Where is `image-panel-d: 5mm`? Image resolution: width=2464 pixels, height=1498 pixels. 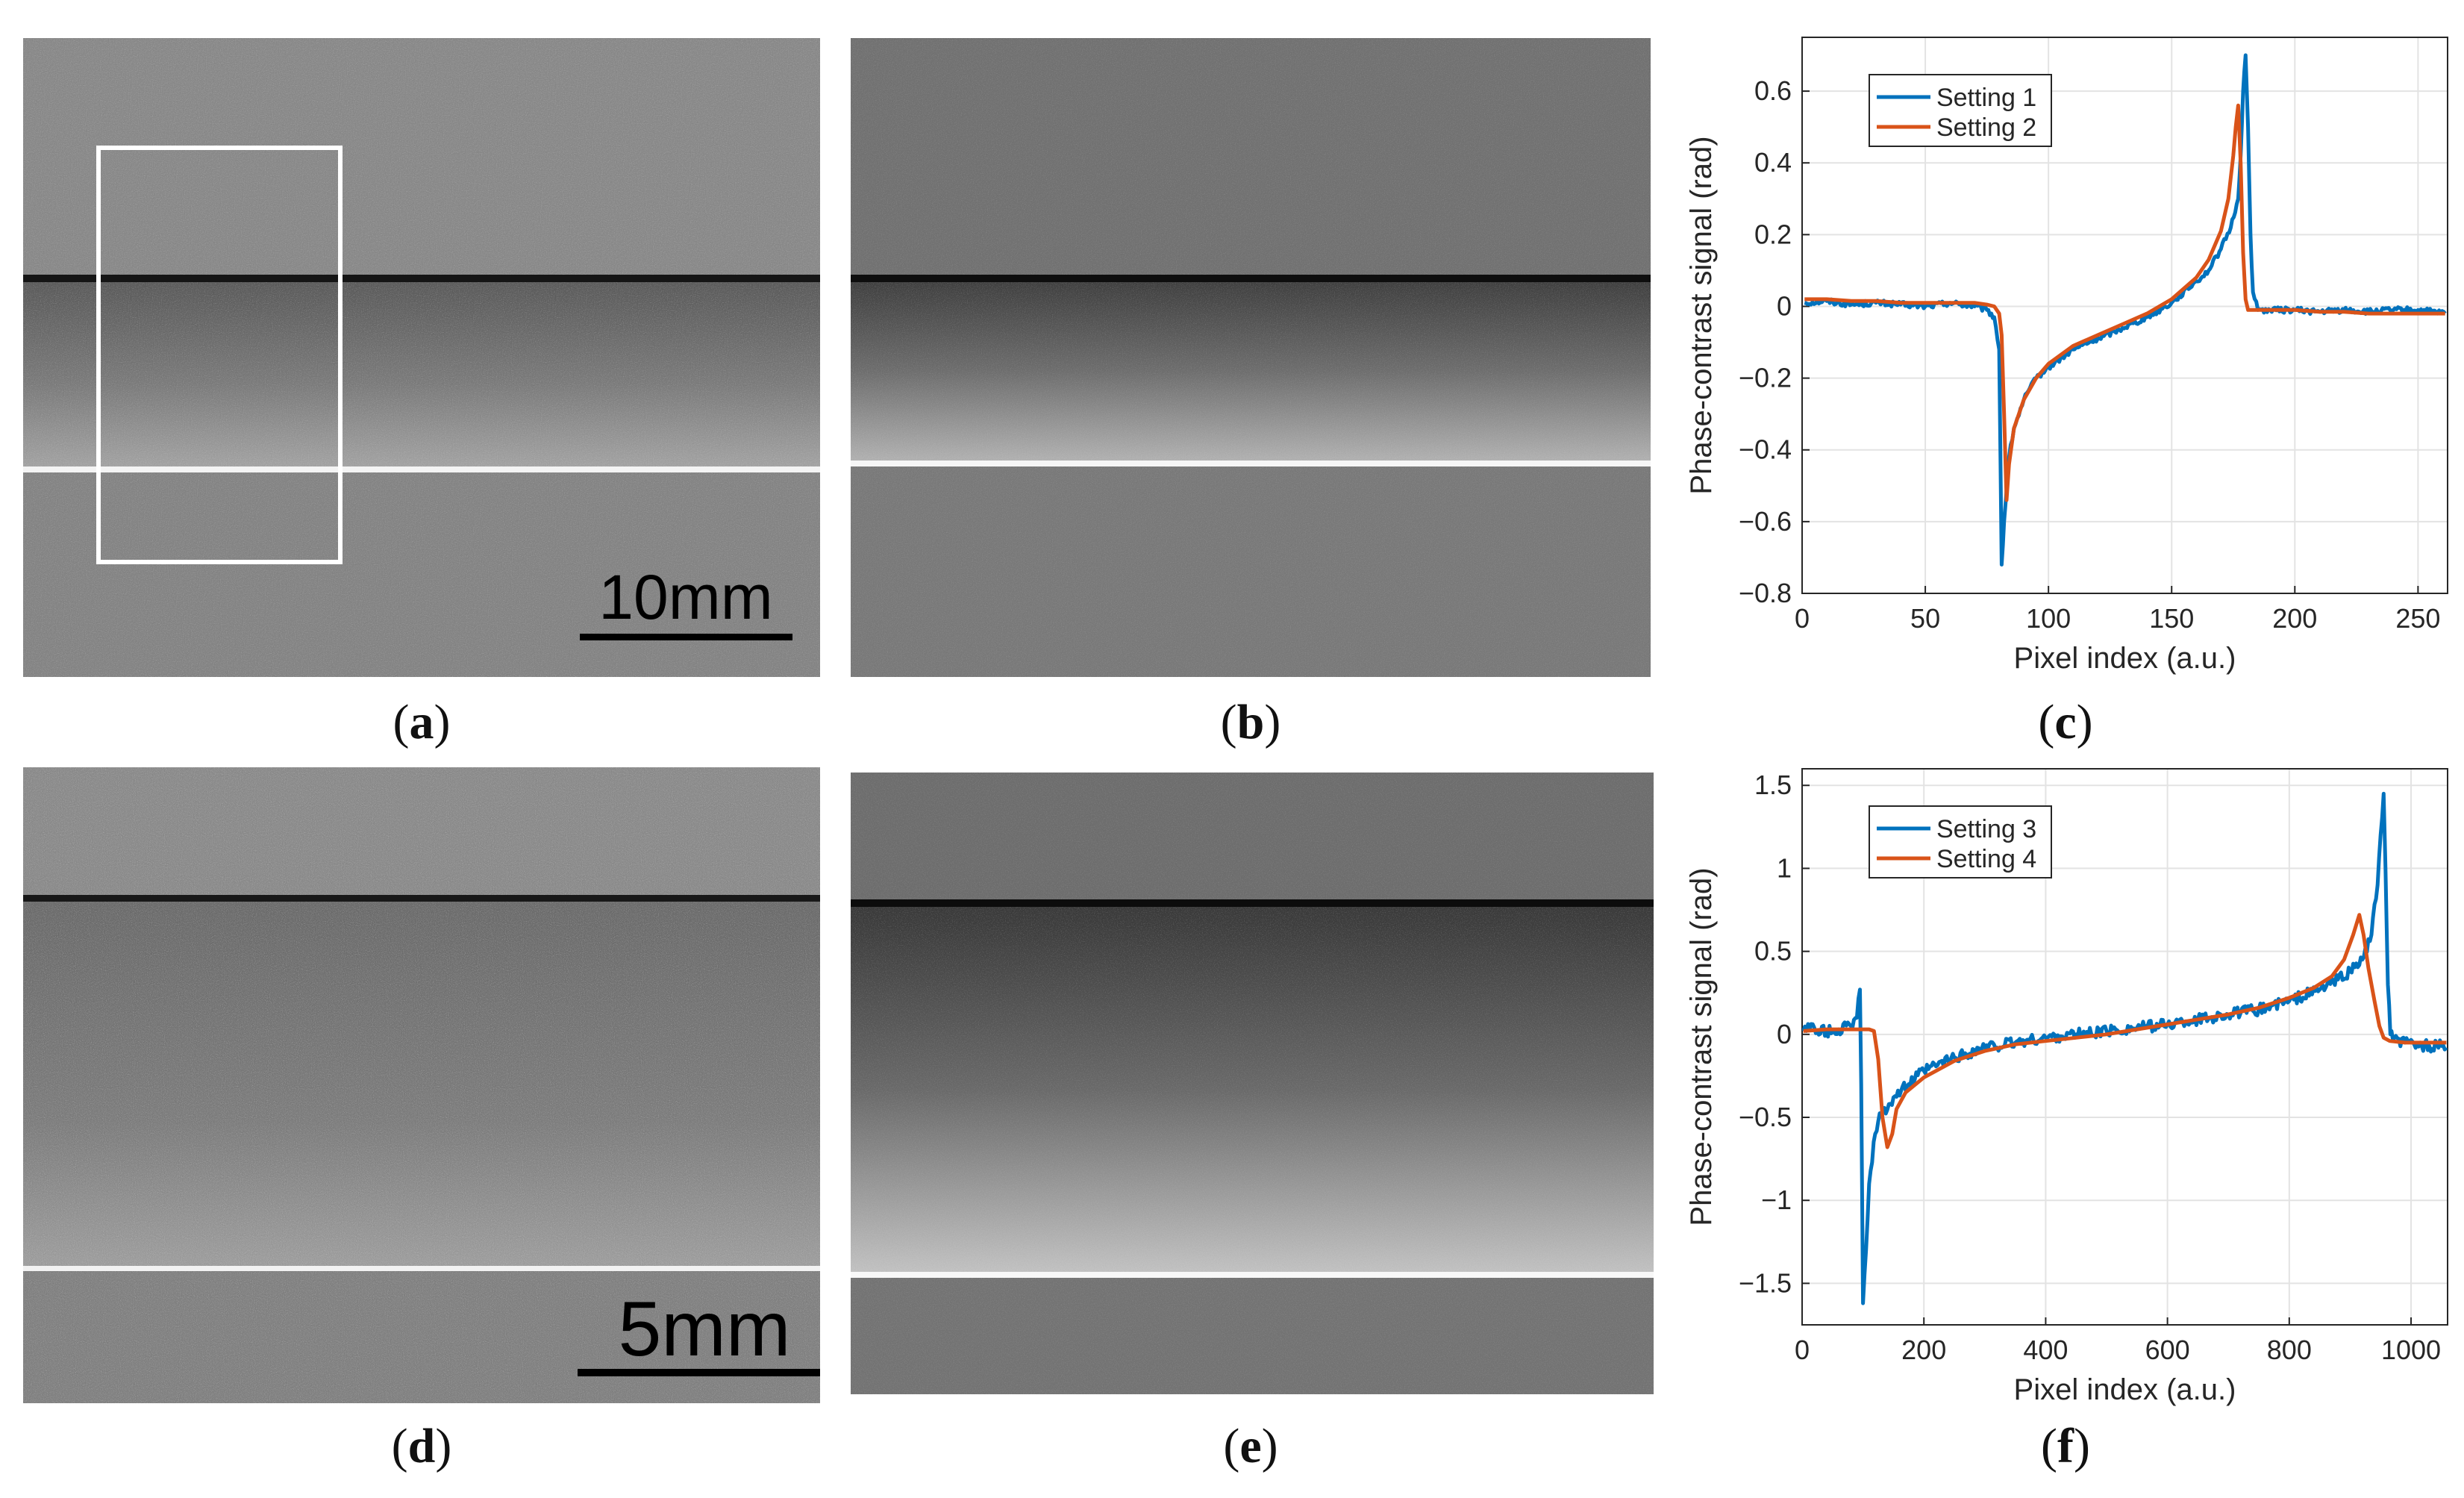
image-panel-d: 5mm is located at coordinates (421, 1085).